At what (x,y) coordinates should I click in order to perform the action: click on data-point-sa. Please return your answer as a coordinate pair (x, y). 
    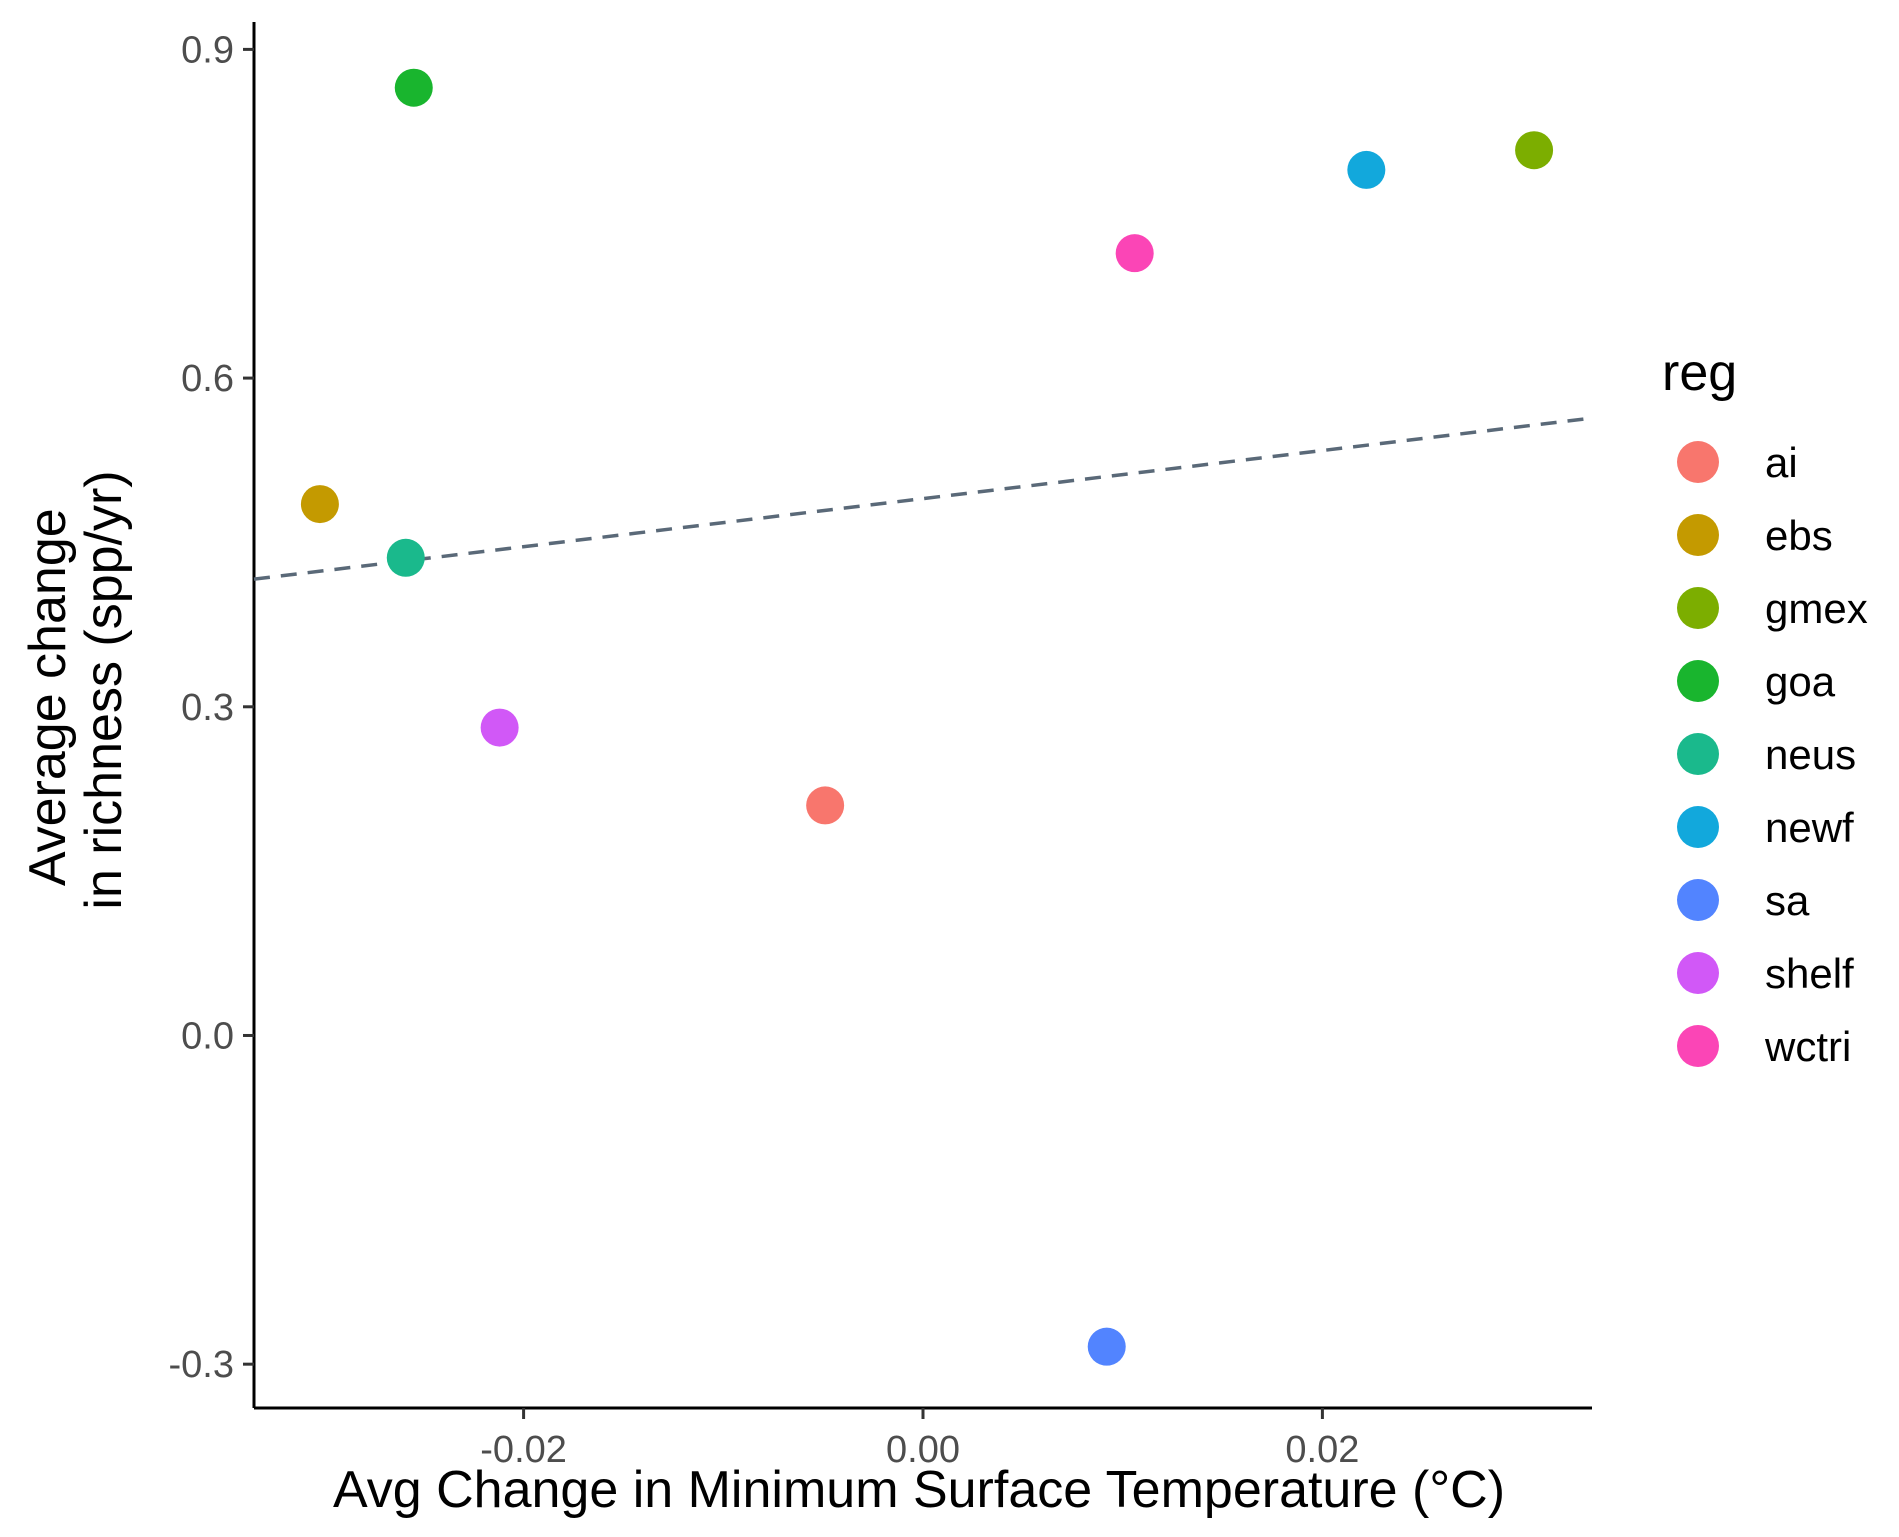
    Looking at the image, I should click on (1106, 1346).